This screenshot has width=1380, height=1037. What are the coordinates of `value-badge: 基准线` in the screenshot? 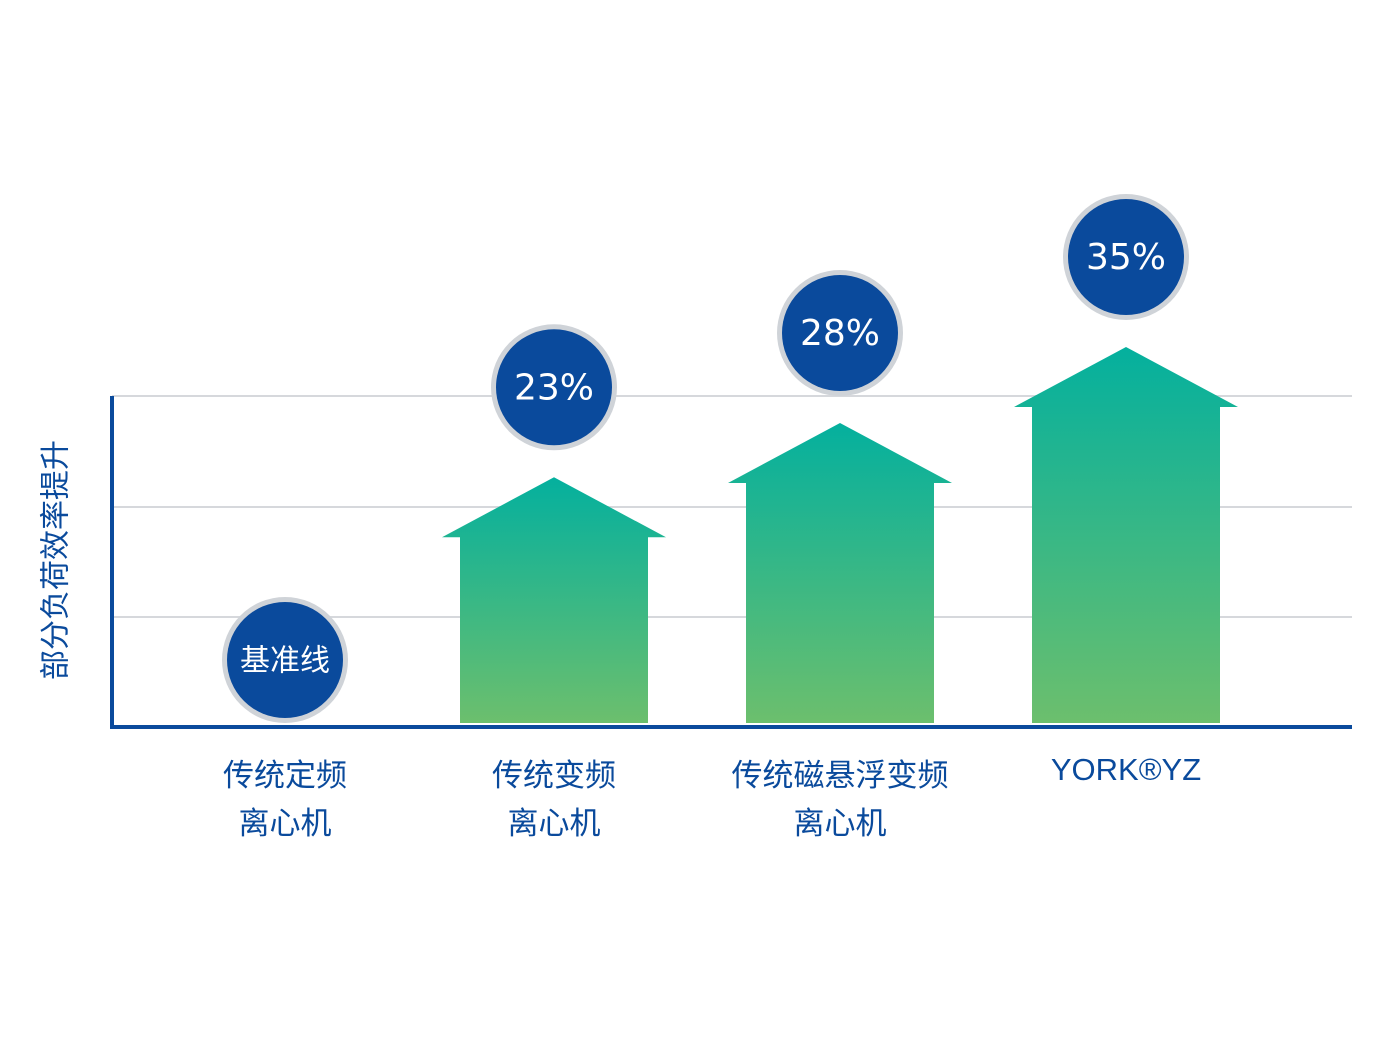 It's located at (285, 660).